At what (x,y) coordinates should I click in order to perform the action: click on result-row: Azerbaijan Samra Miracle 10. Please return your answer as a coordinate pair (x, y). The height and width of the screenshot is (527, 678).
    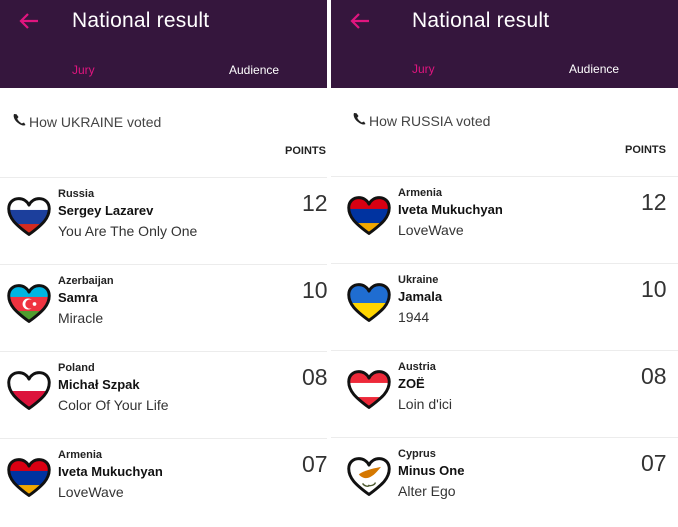
    Looking at the image, I should click on (163, 307).